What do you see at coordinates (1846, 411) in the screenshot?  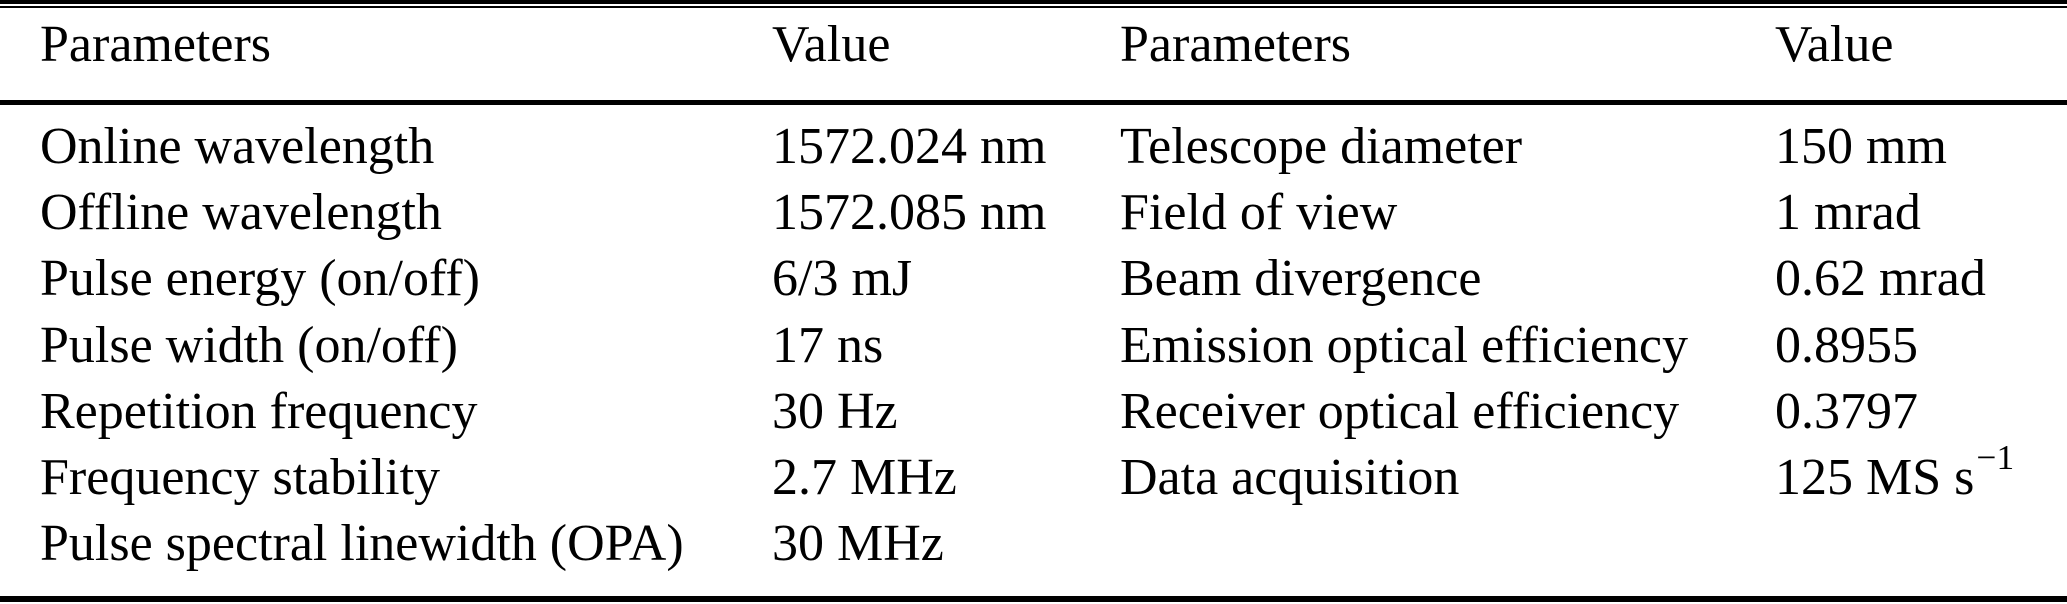 I see `value-cell: 0.3797` at bounding box center [1846, 411].